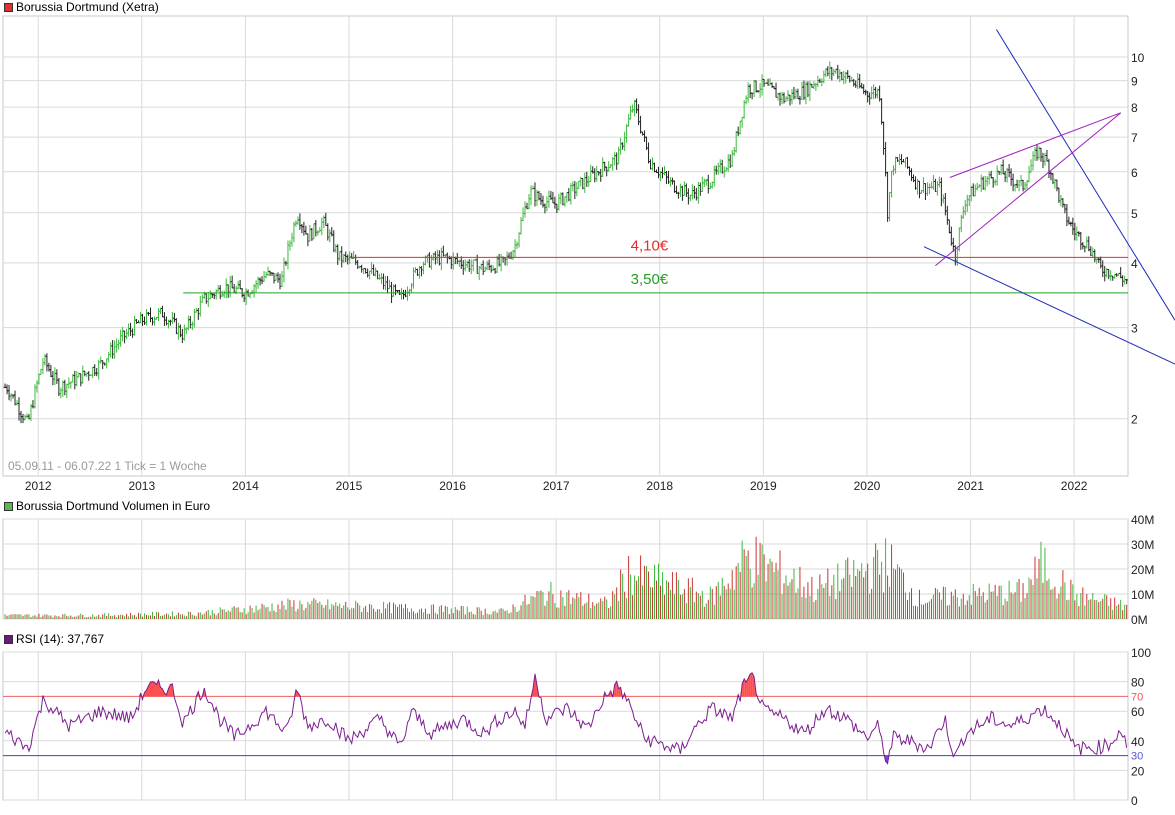  Describe the element at coordinates (650, 279) in the screenshot. I see `label-350: 3,50€` at that location.